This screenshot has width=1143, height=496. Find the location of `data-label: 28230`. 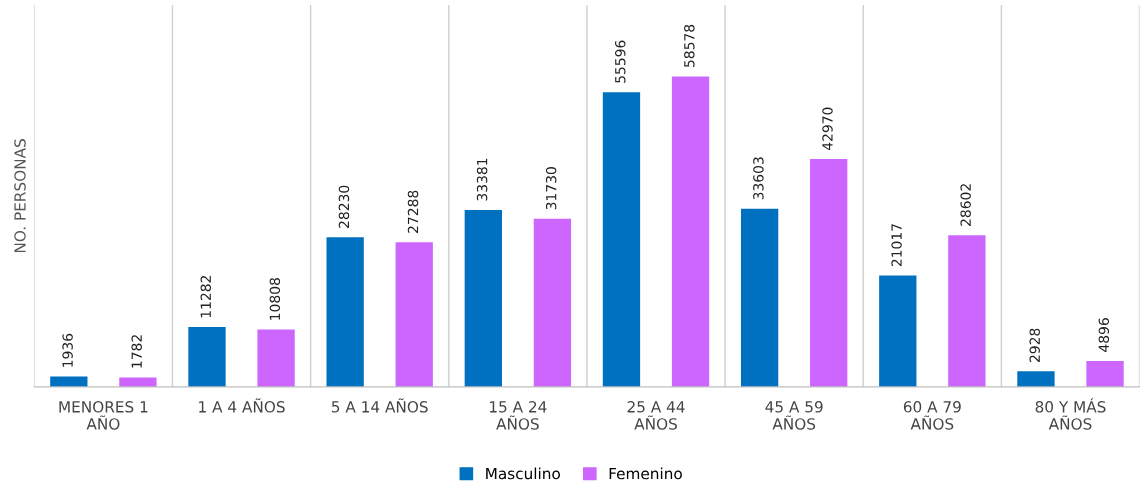

data-label: 28230 is located at coordinates (344, 206).